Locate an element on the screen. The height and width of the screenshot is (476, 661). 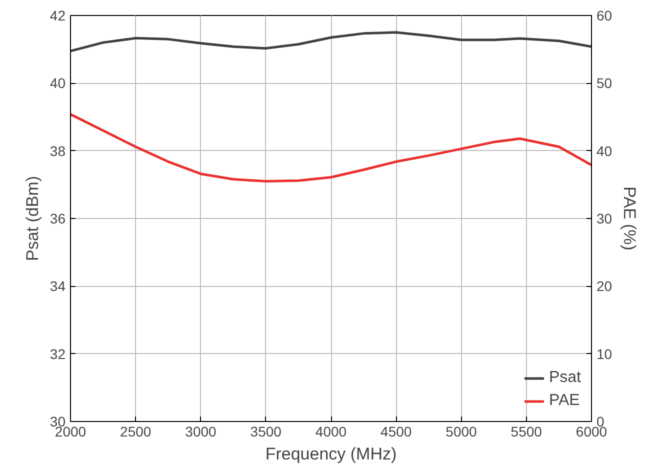
legend-label: PAE is located at coordinates (564, 401).